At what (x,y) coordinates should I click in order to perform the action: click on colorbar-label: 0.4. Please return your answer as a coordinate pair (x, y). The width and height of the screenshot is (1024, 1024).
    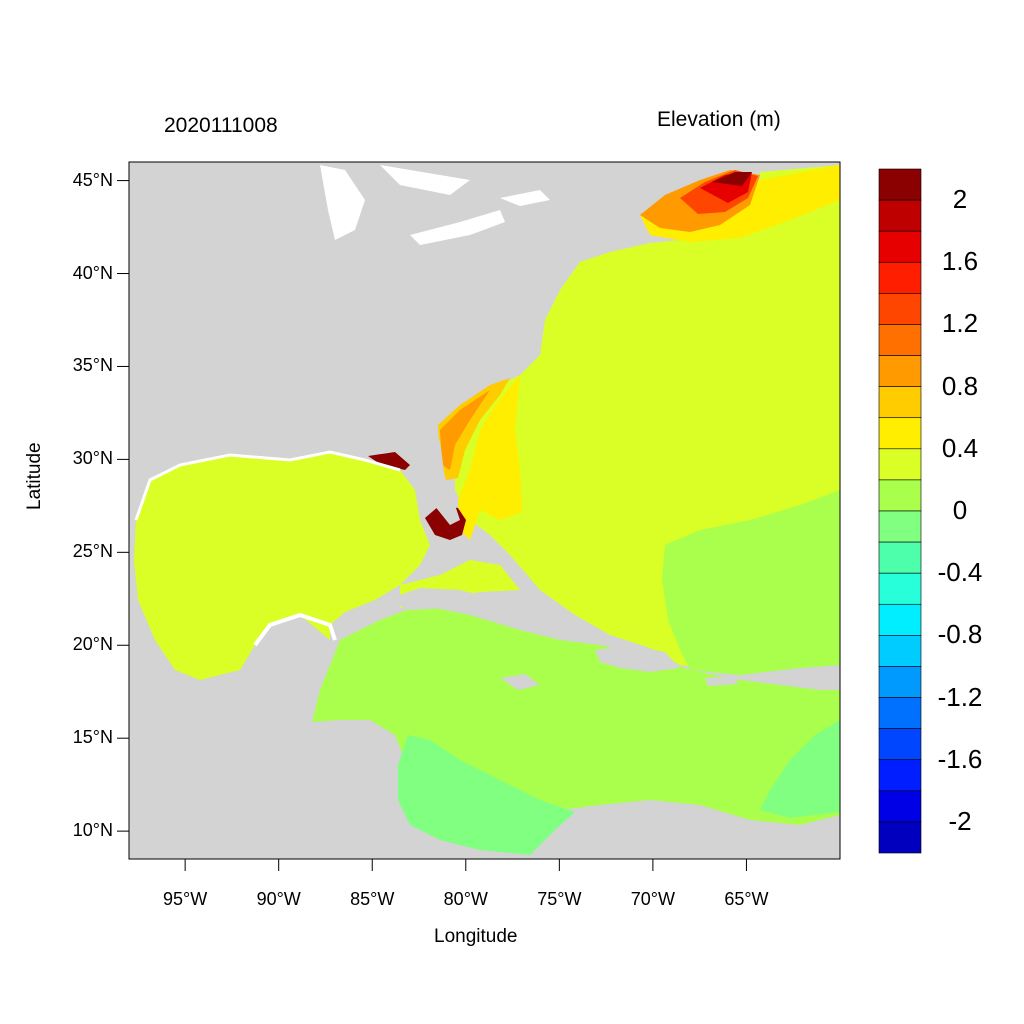
    Looking at the image, I should click on (960, 447).